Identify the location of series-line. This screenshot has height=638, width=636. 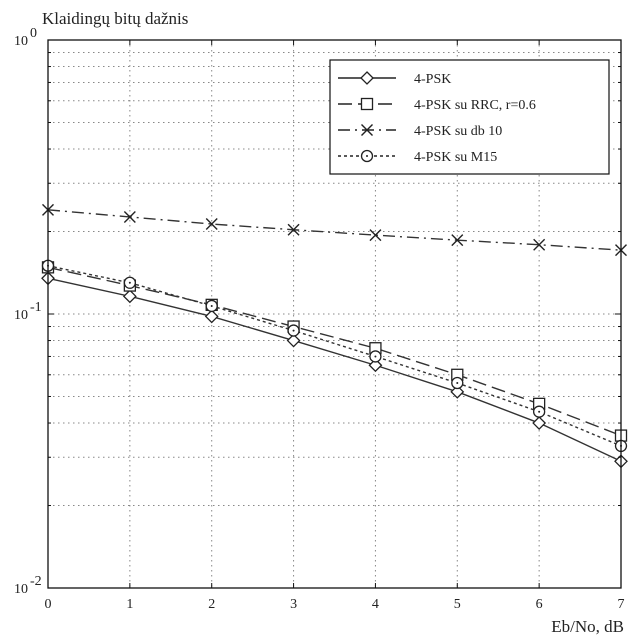
(334, 230).